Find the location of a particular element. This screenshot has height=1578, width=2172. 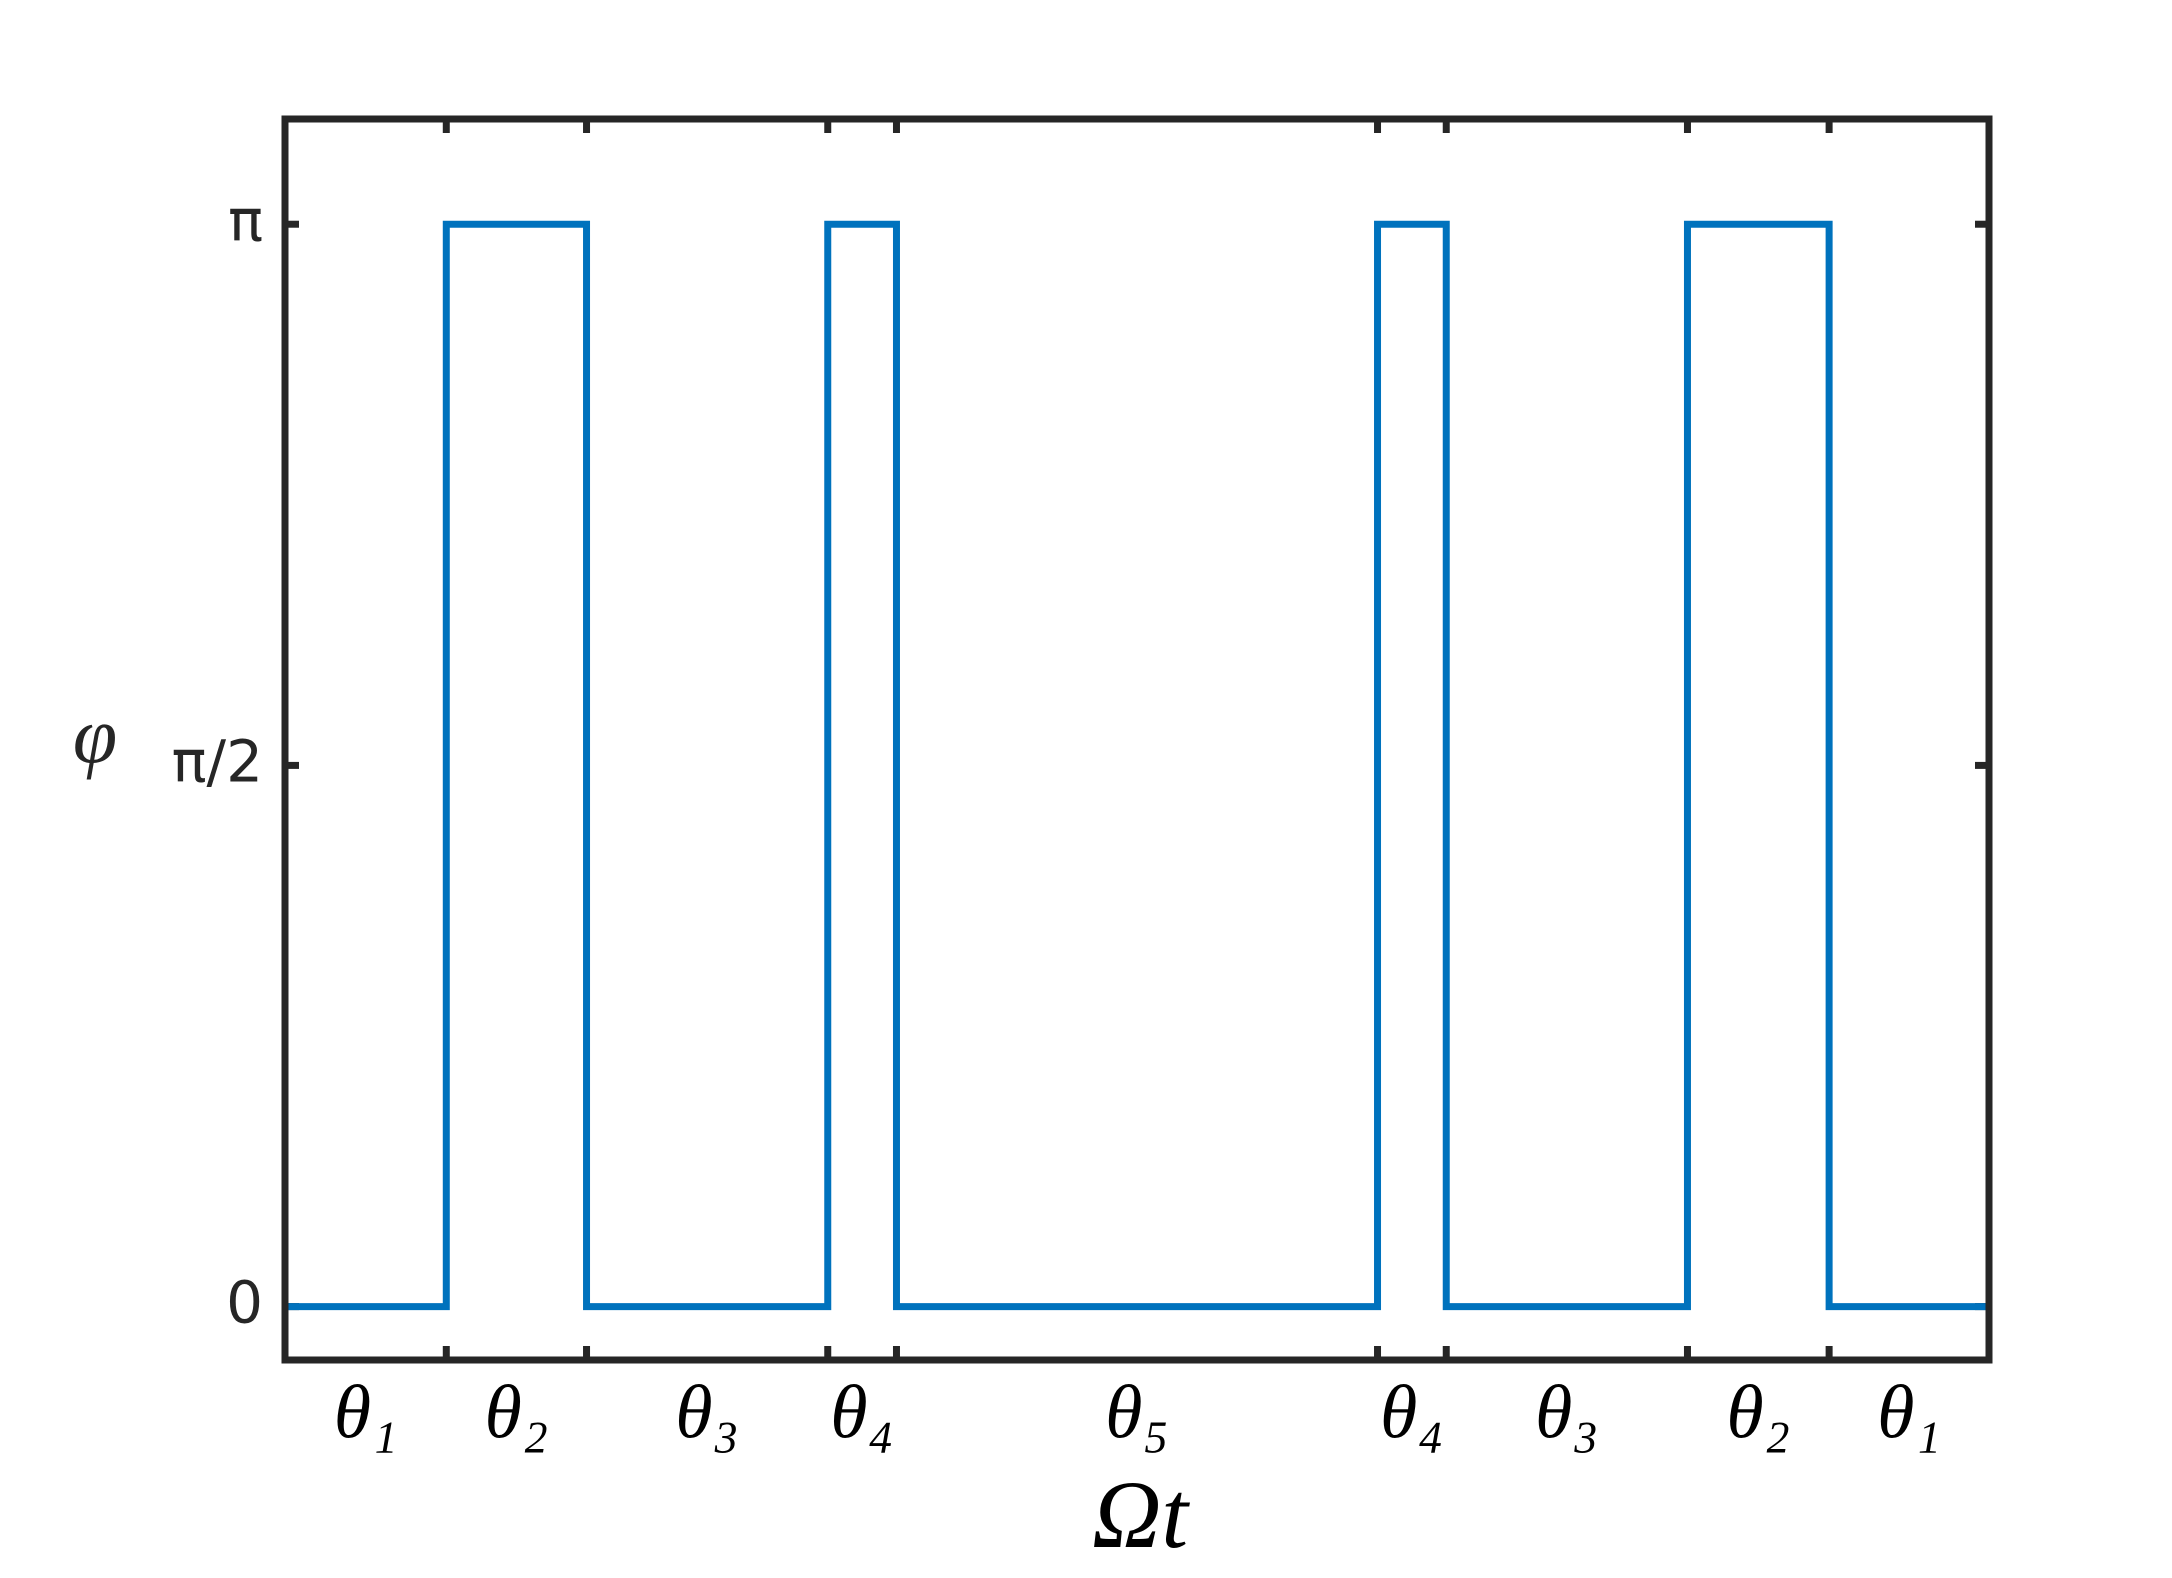

y-tick-label: 0 is located at coordinates (244, 1303).